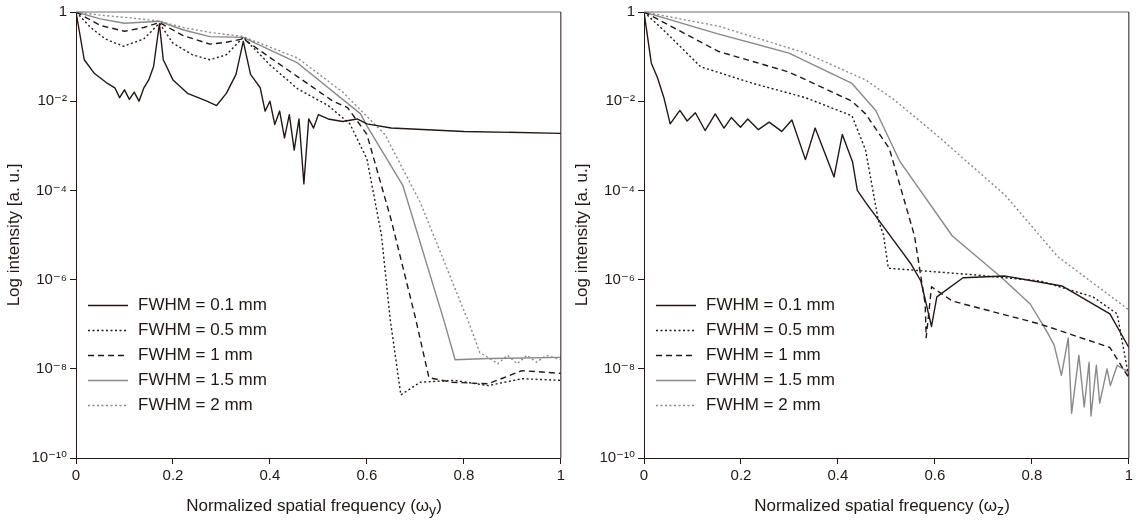 The height and width of the screenshot is (531, 1140). Describe the element at coordinates (314, 507) in the screenshot. I see `x-axis-title: Normalized spatial frequency (ω$_{y}$)` at that location.